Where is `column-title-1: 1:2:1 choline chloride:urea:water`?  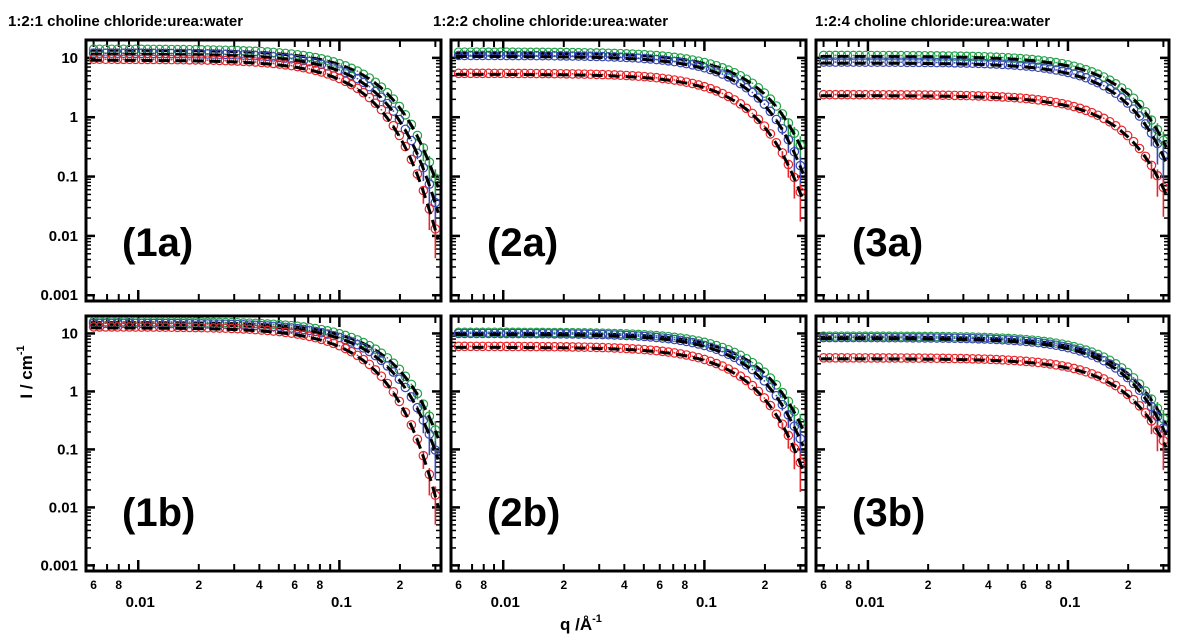
column-title-1: 1:2:1 choline chloride:urea:water is located at coordinates (125, 21).